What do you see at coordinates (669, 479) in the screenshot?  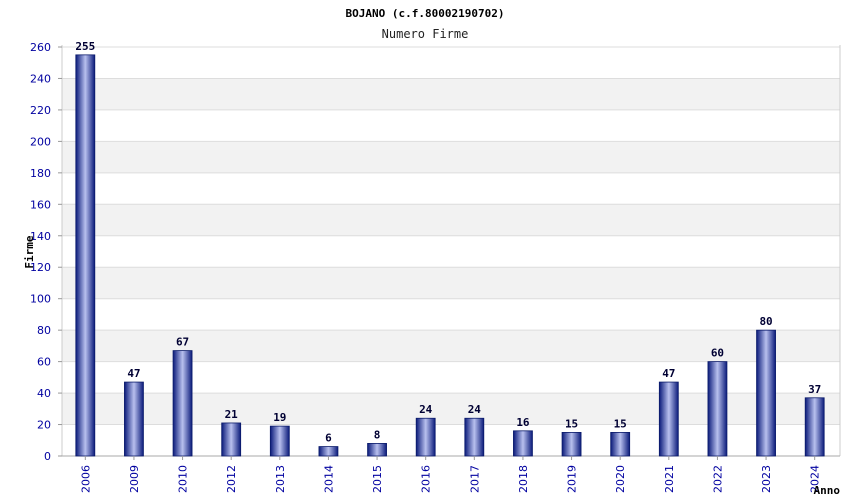 I see `x-tick-label: 2021` at bounding box center [669, 479].